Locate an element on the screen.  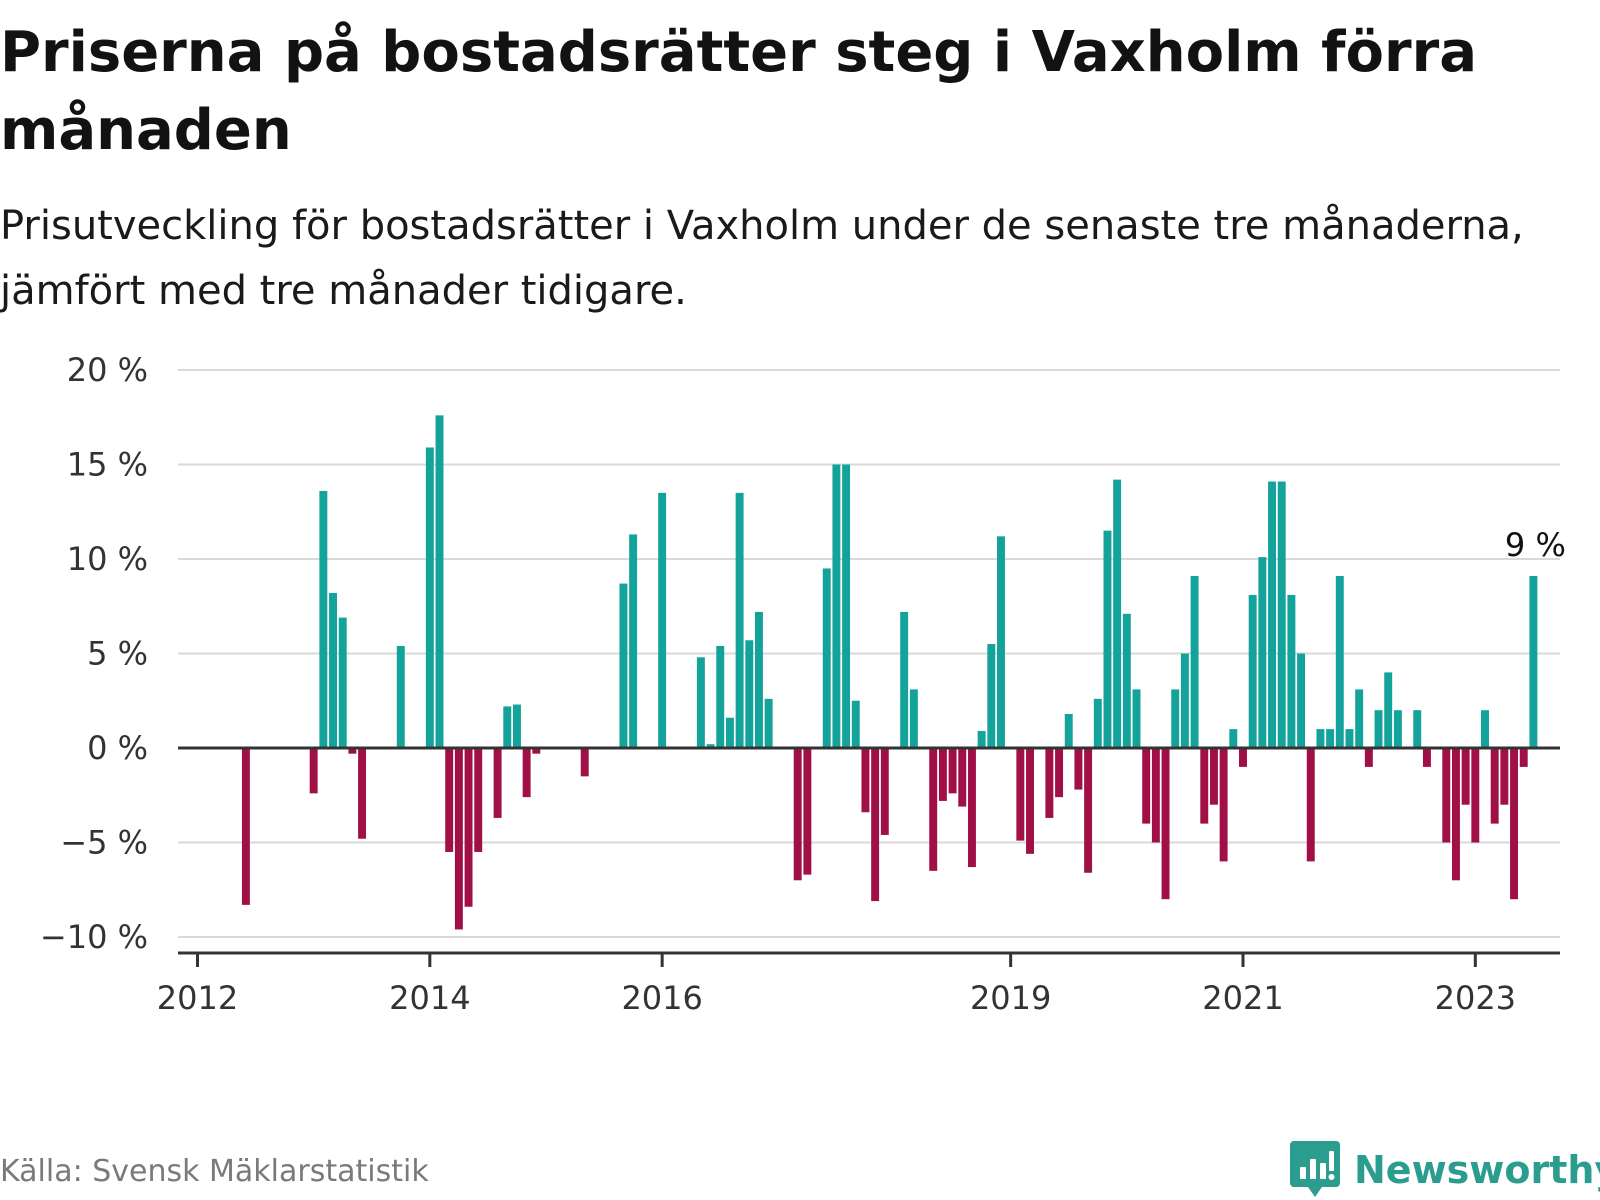
brand-logo: Newsworthy is located at coordinates (1445, 1170).